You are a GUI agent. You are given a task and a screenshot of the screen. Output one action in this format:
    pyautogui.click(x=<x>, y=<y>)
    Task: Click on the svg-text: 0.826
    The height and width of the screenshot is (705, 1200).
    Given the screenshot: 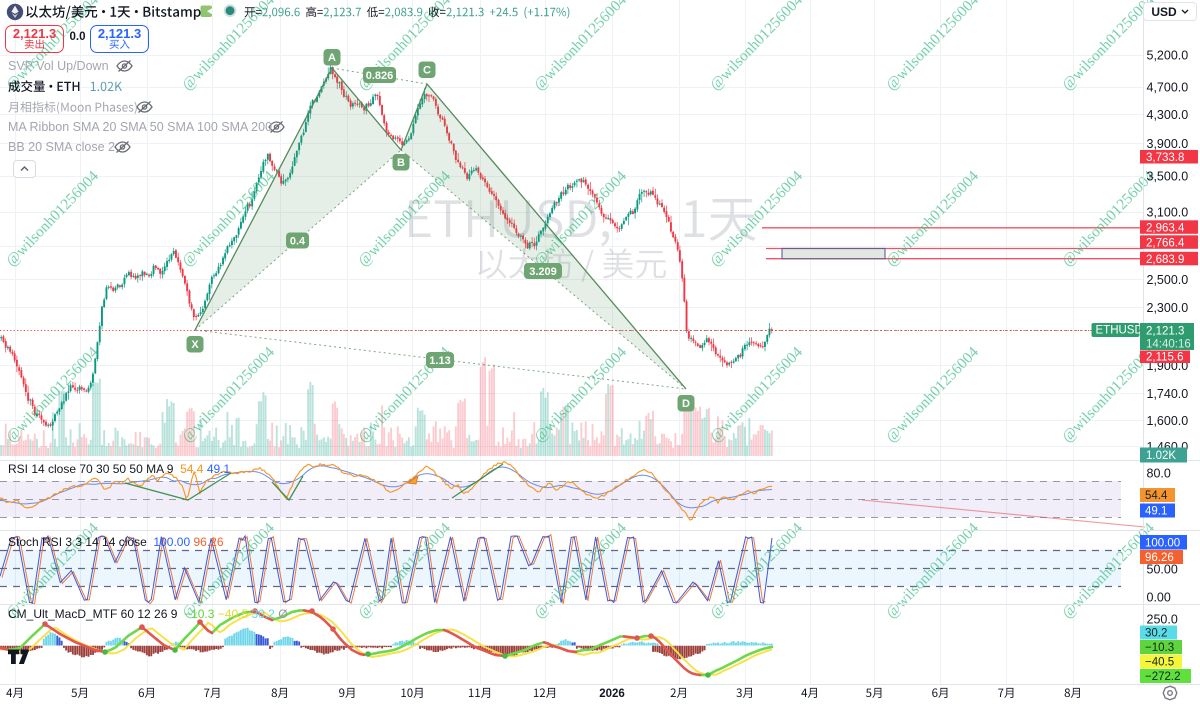 What is the action you would take?
    pyautogui.click(x=380, y=76)
    